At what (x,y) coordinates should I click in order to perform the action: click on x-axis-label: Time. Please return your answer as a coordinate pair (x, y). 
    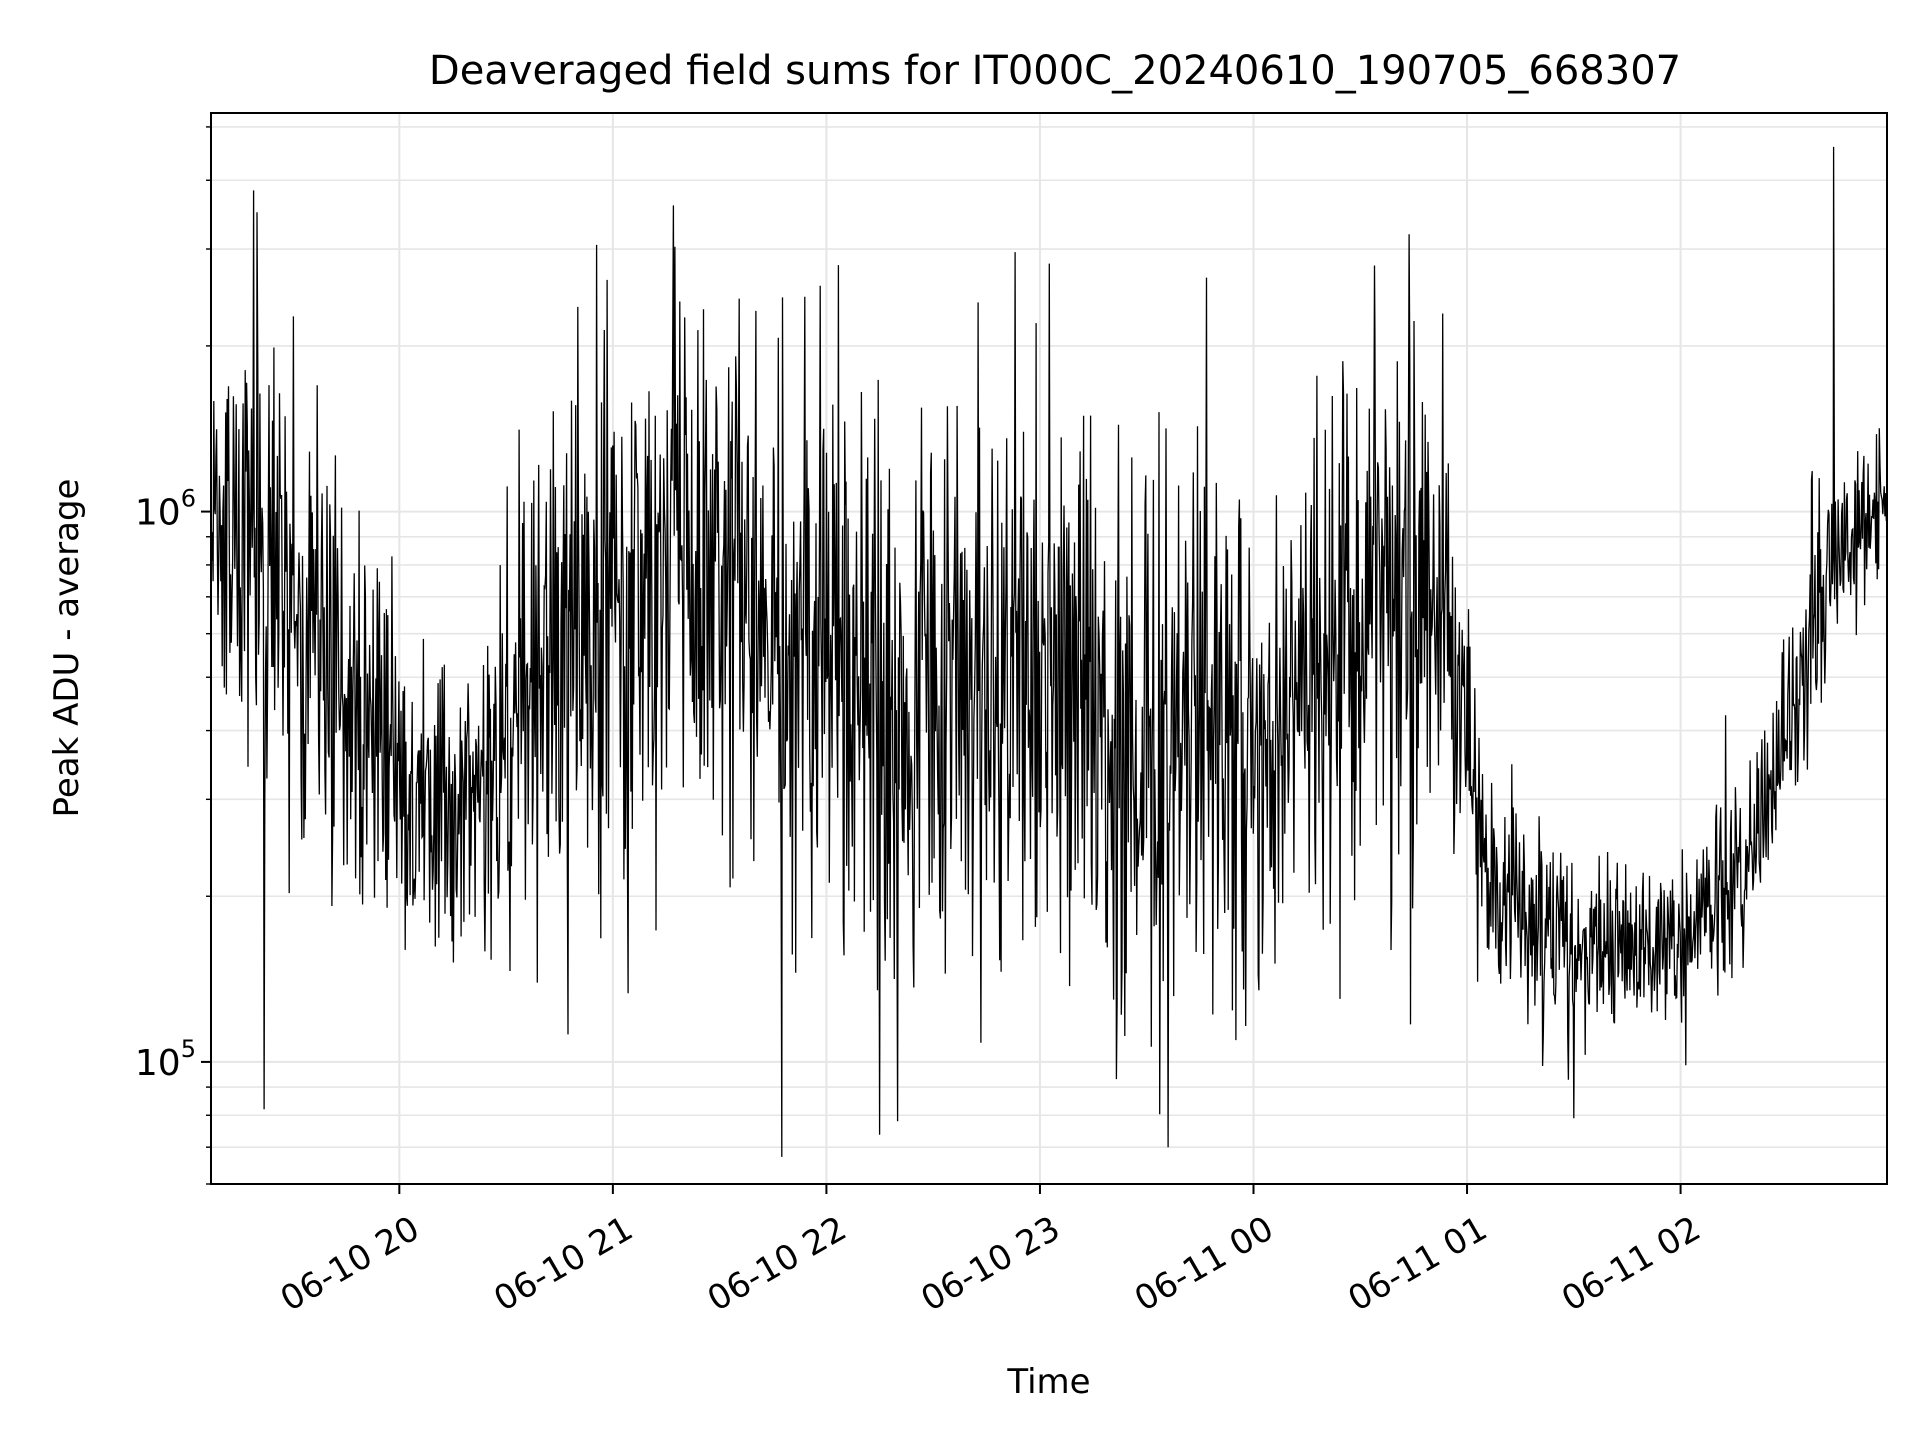
    Looking at the image, I should click on (1048, 1382).